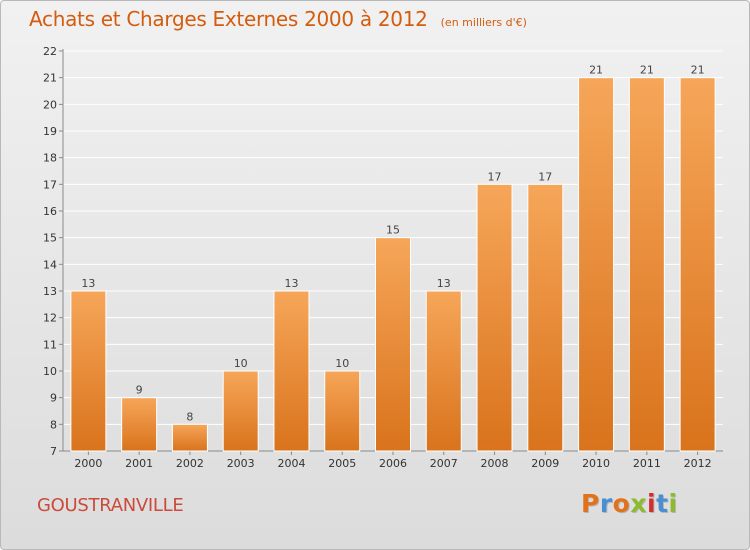 Image resolution: width=750 pixels, height=550 pixels. I want to click on y-tick-label: 7, so click(53, 451).